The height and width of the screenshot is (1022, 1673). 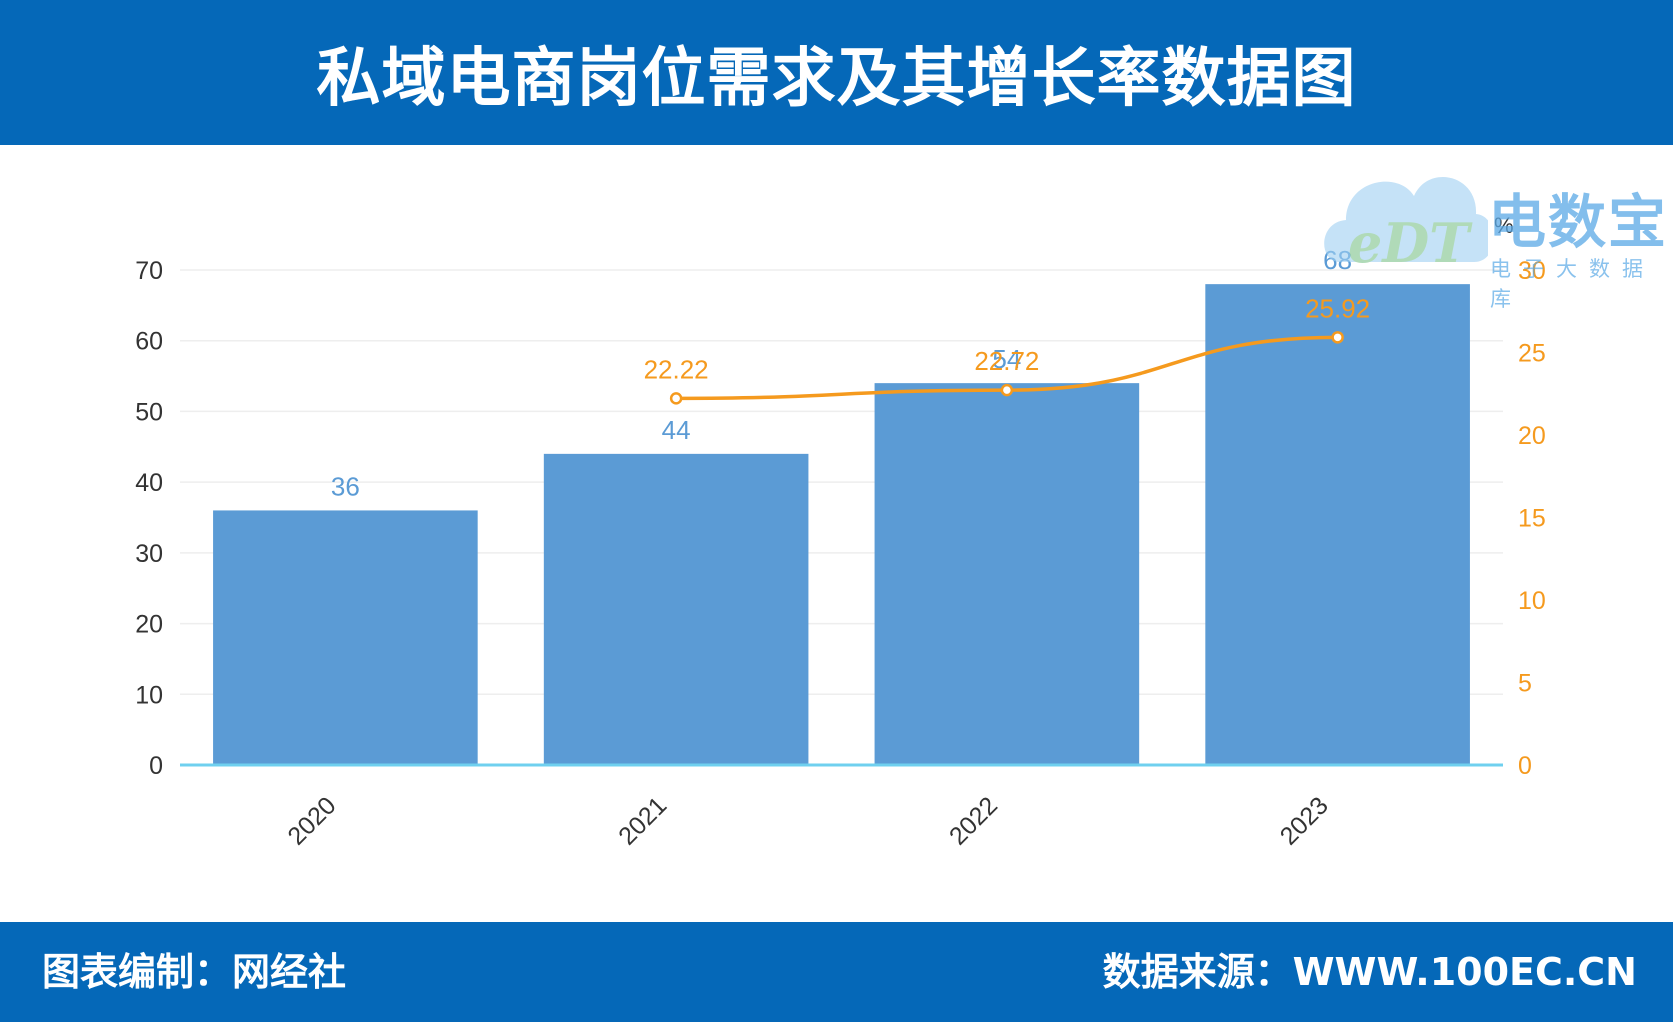 What do you see at coordinates (973, 820) in the screenshot?
I see `x-tick-label: 2022` at bounding box center [973, 820].